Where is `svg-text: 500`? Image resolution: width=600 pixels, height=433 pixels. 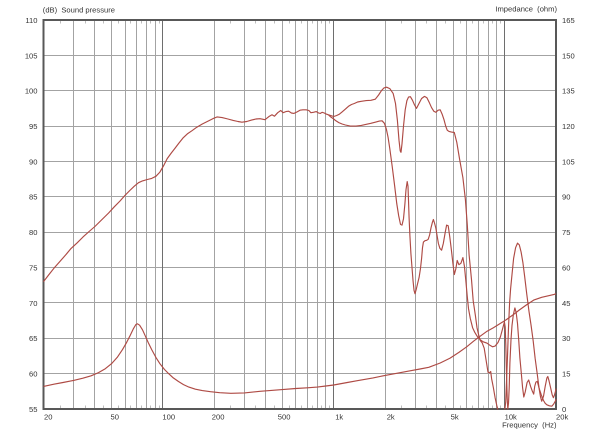
svg-text: 500 is located at coordinates (284, 417).